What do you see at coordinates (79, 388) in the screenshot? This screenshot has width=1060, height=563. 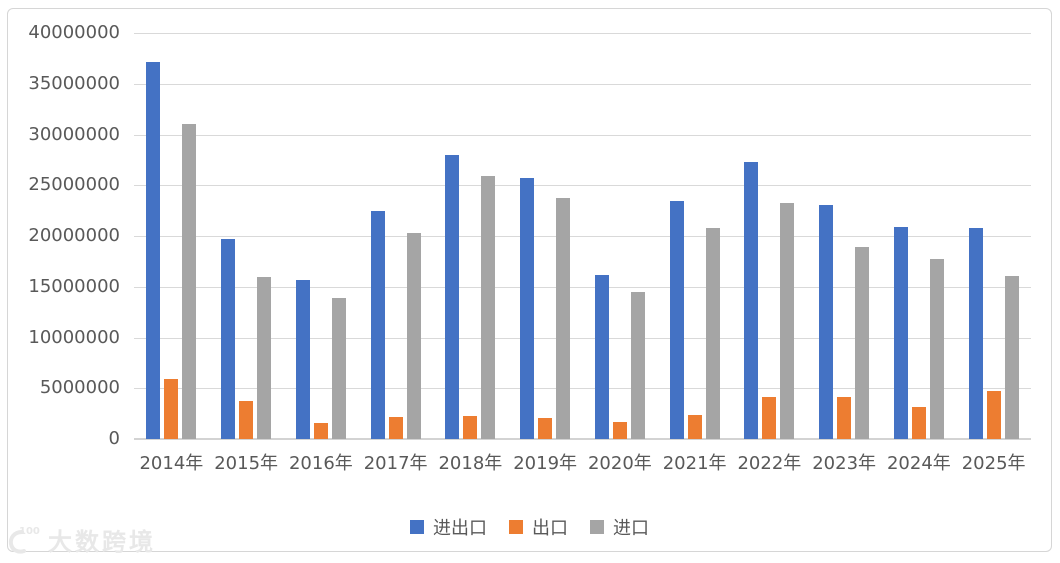 I see `y-axis-label: 5000000` at bounding box center [79, 388].